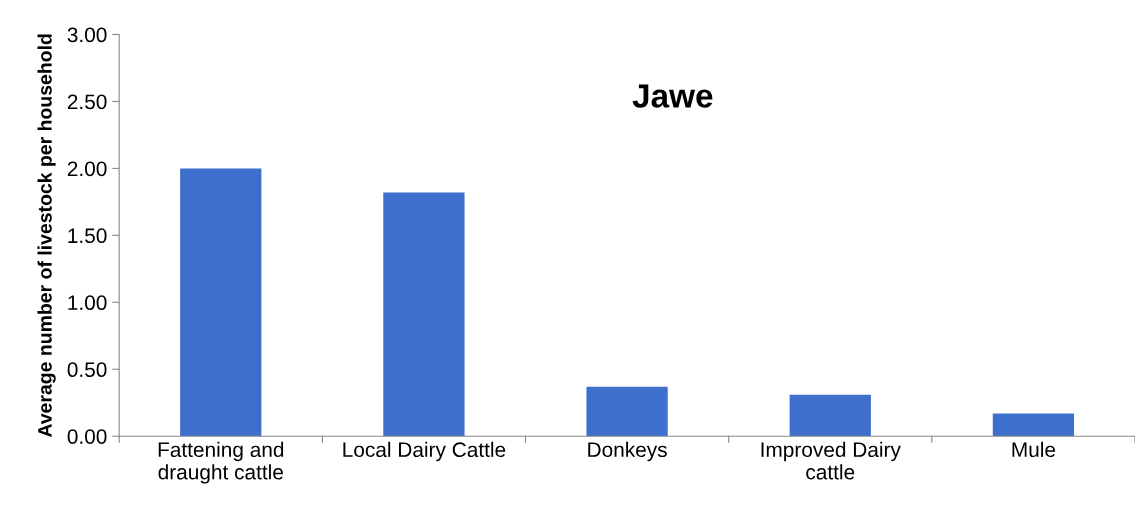  What do you see at coordinates (831, 460) in the screenshot?
I see `x-tick-label: Improved Dairy cattle` at bounding box center [831, 460].